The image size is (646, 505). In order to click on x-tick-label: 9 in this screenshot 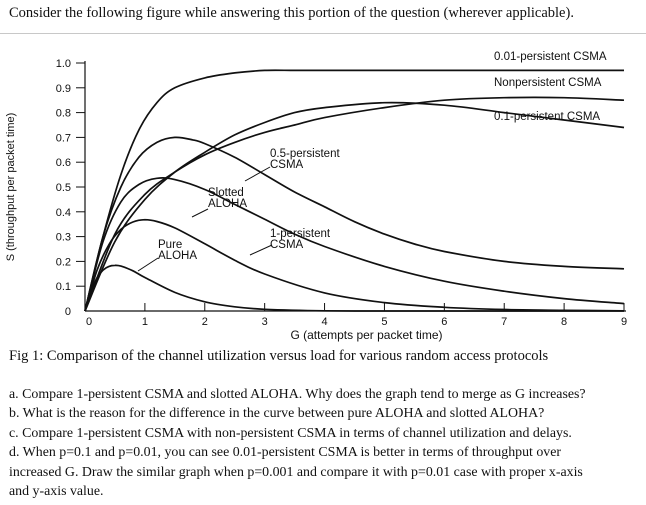, I will do `click(624, 322)`.